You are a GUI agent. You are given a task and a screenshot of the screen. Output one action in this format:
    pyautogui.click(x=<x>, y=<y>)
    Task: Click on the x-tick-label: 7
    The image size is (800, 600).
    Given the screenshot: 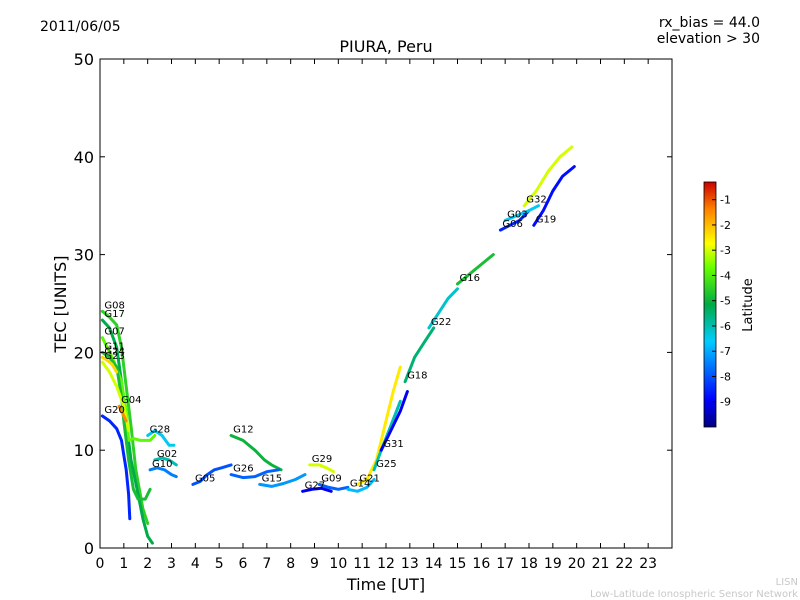 What is the action you would take?
    pyautogui.click(x=266, y=564)
    